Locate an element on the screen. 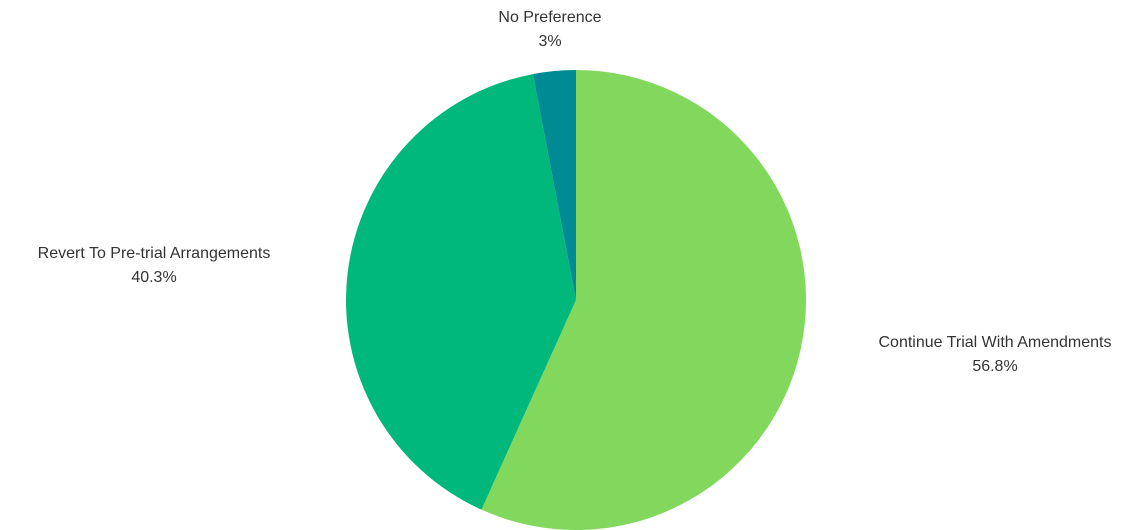  label-continue-trial: Continue Trial With Amendments 56.8% is located at coordinates (995, 355).